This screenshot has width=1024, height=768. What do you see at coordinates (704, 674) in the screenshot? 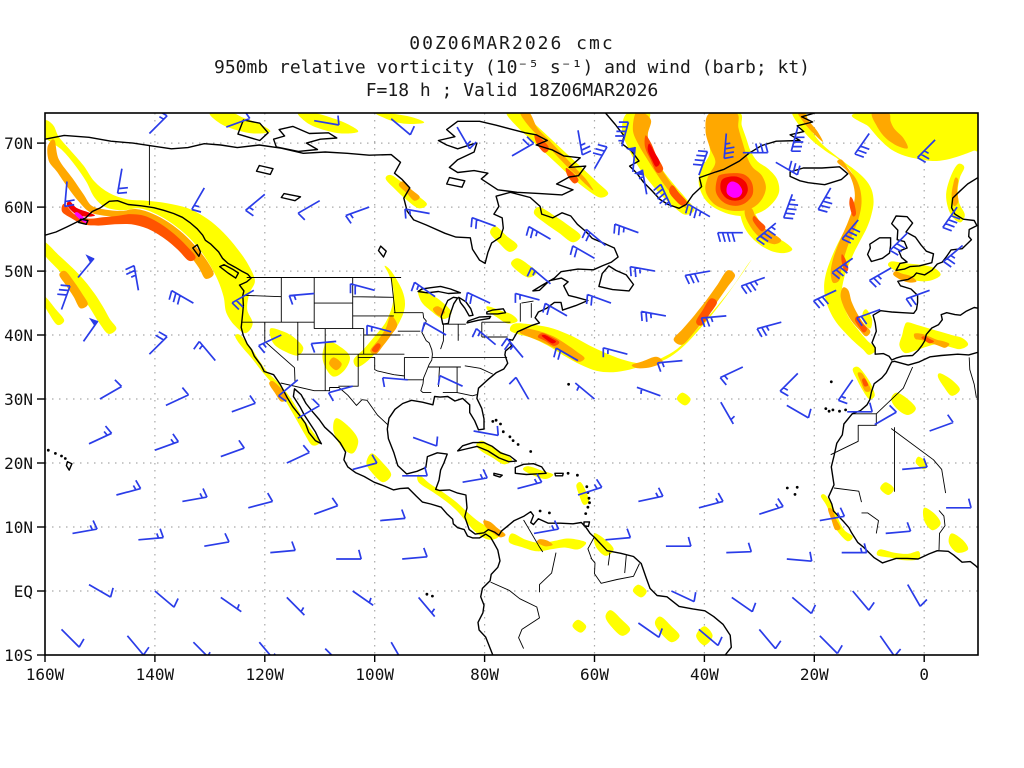
I see `x-tick-label: 40W` at bounding box center [704, 674].